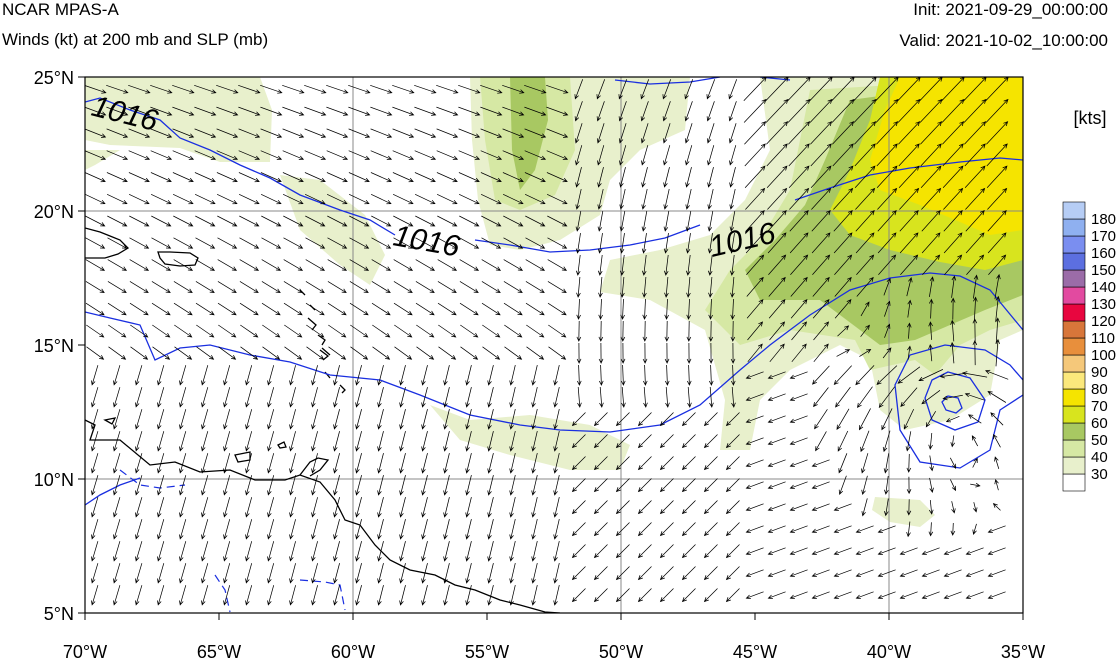  I want to click on border-guyana, so click(222, 593).